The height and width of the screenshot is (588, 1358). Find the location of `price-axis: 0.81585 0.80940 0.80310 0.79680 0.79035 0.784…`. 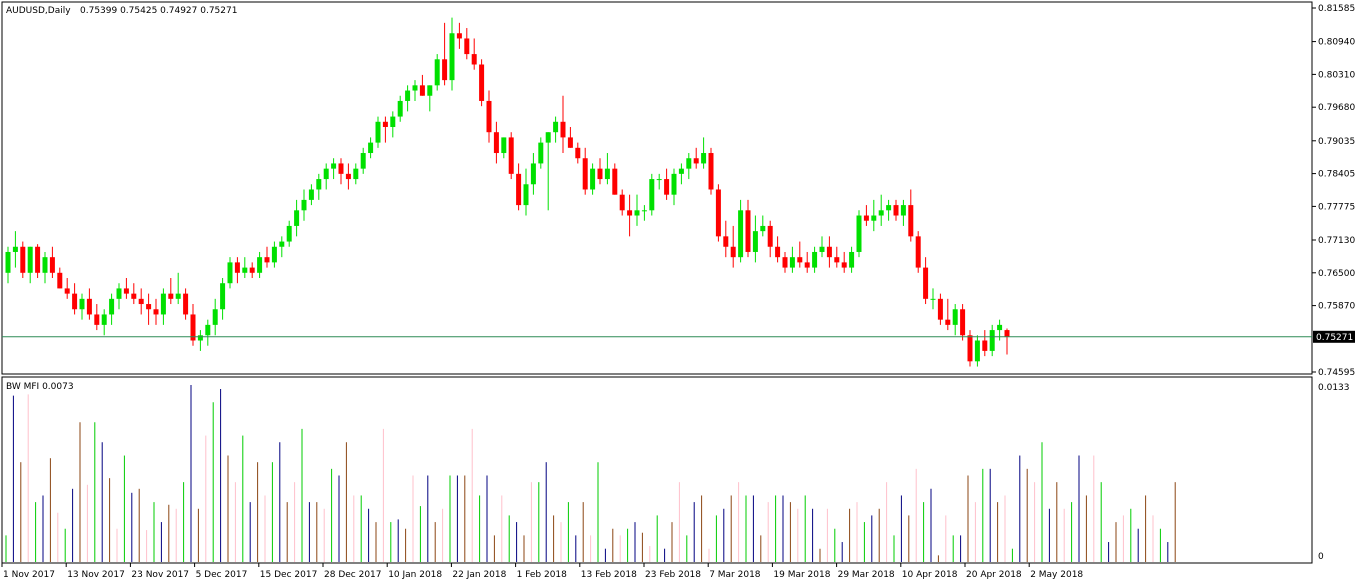

price-axis: 0.81585 0.80940 0.80310 0.79680 0.79035 0.784… is located at coordinates (1333, 191).